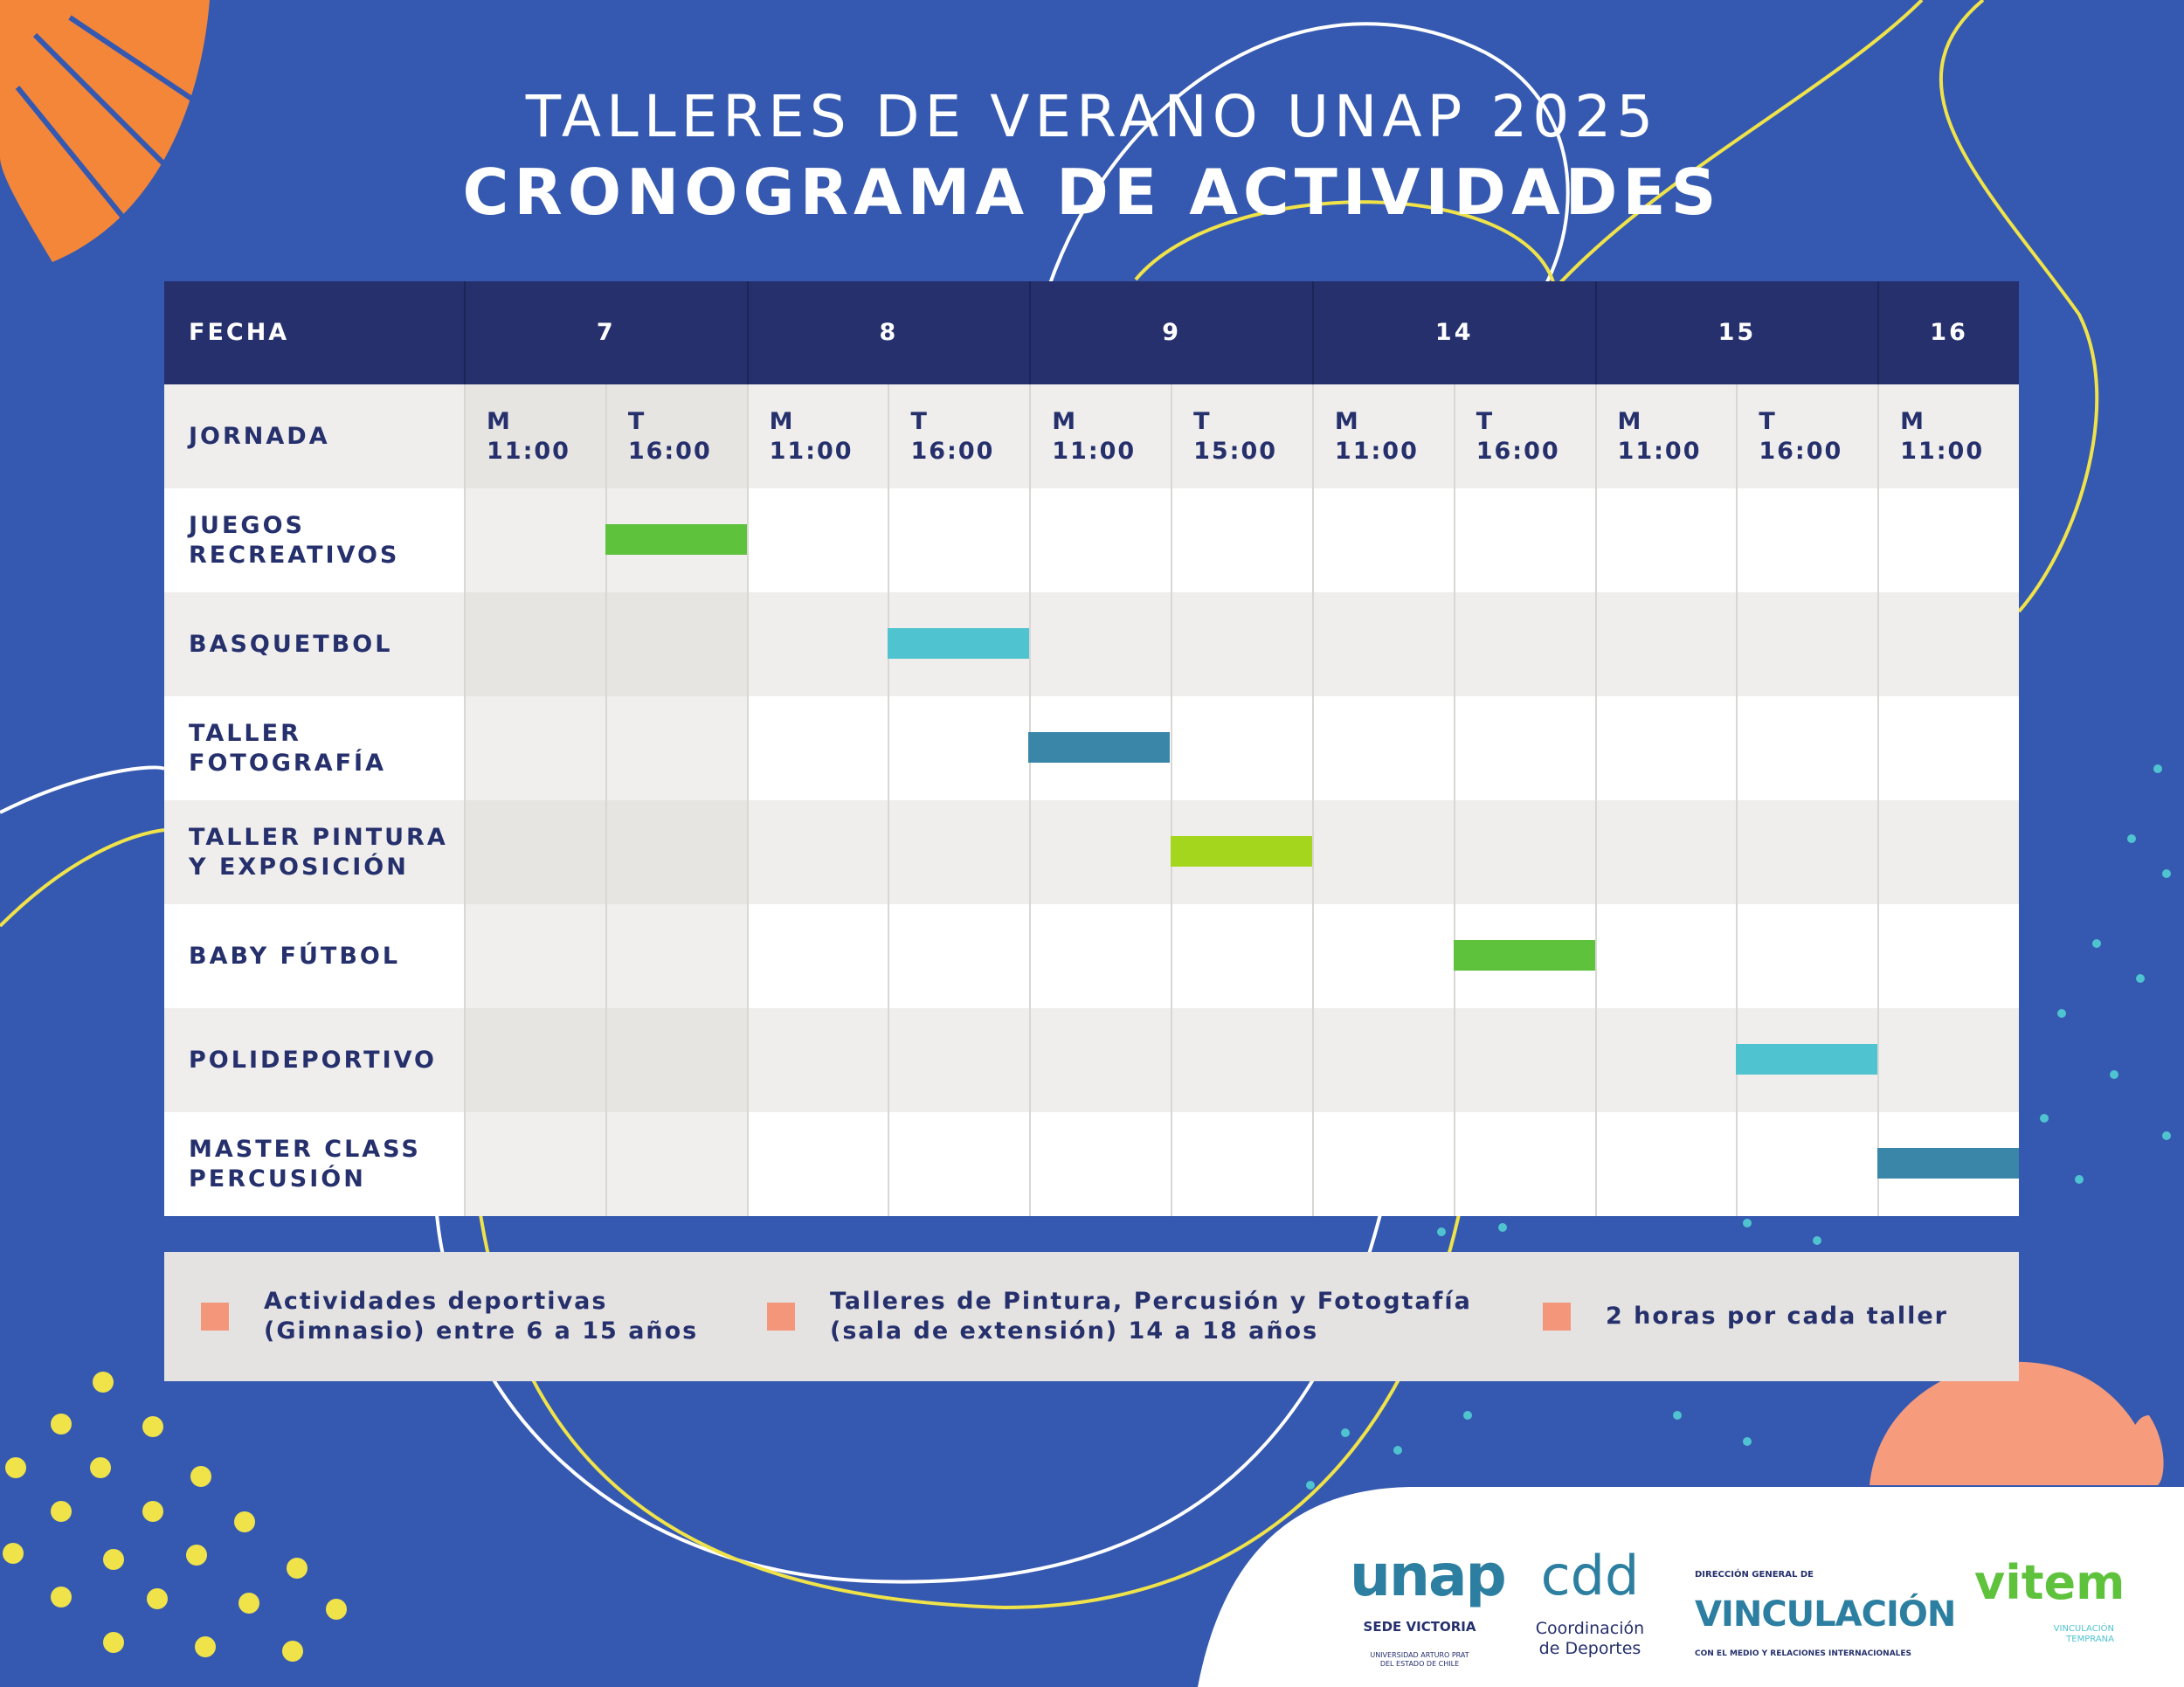 Image resolution: width=2184 pixels, height=1687 pixels. Describe the element at coordinates (314, 644) in the screenshot. I see `activity-label: BASQUETBOL` at that location.